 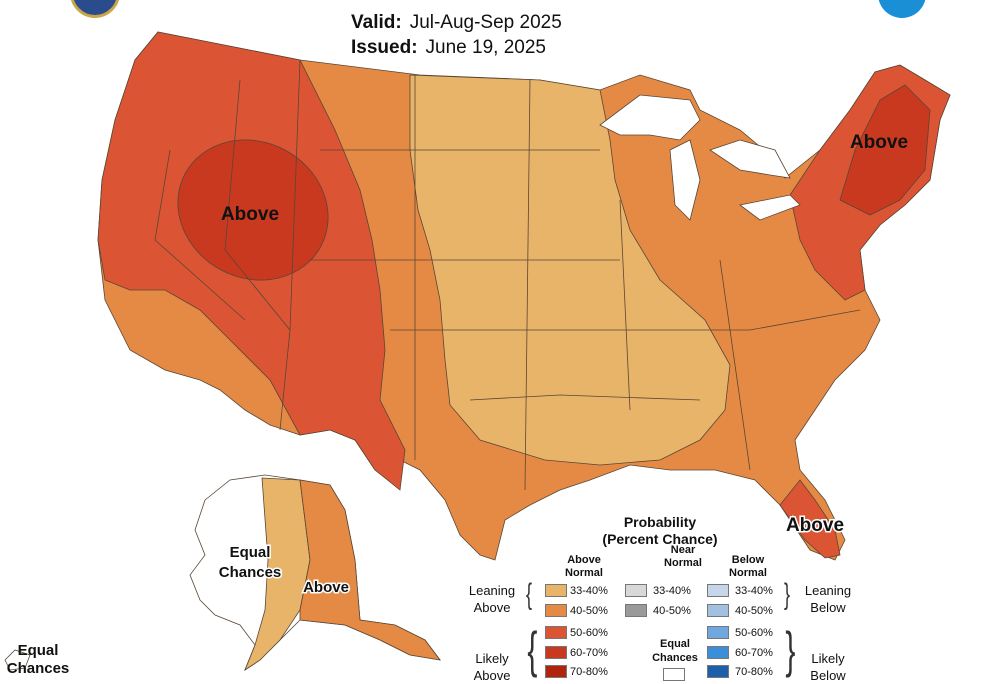 I want to click on legend-near-label-1: 33-40%, so click(x=672, y=591).